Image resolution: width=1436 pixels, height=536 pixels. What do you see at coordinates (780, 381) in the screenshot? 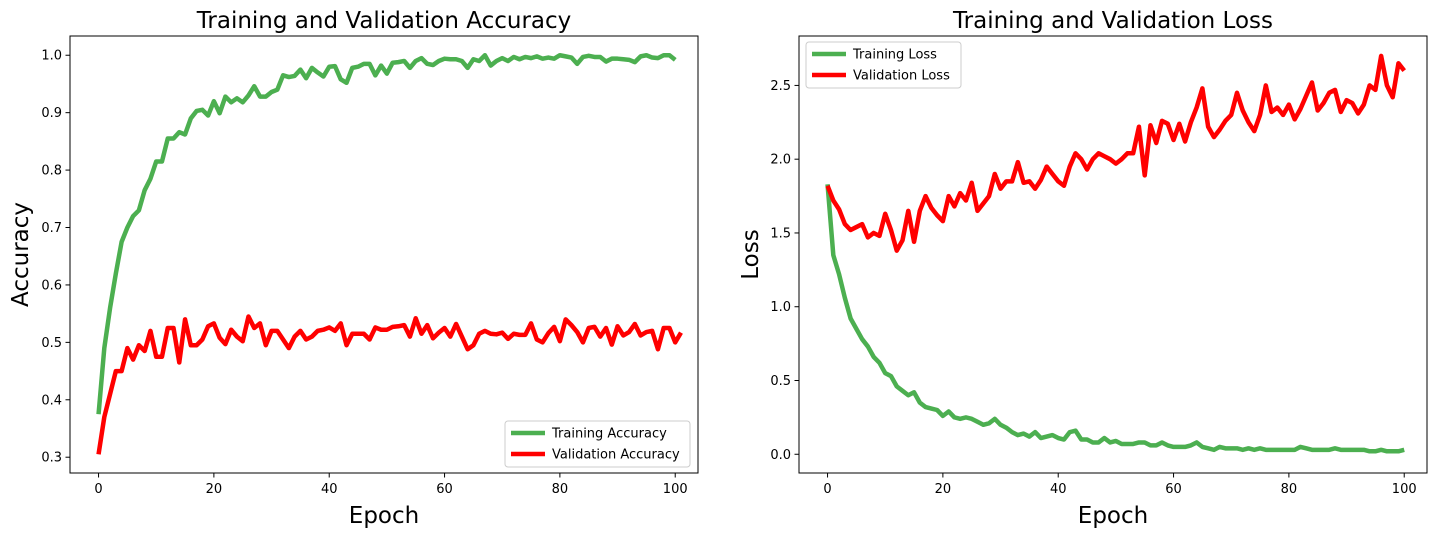
I see `y-tick-label-1: 0.5` at bounding box center [780, 381].